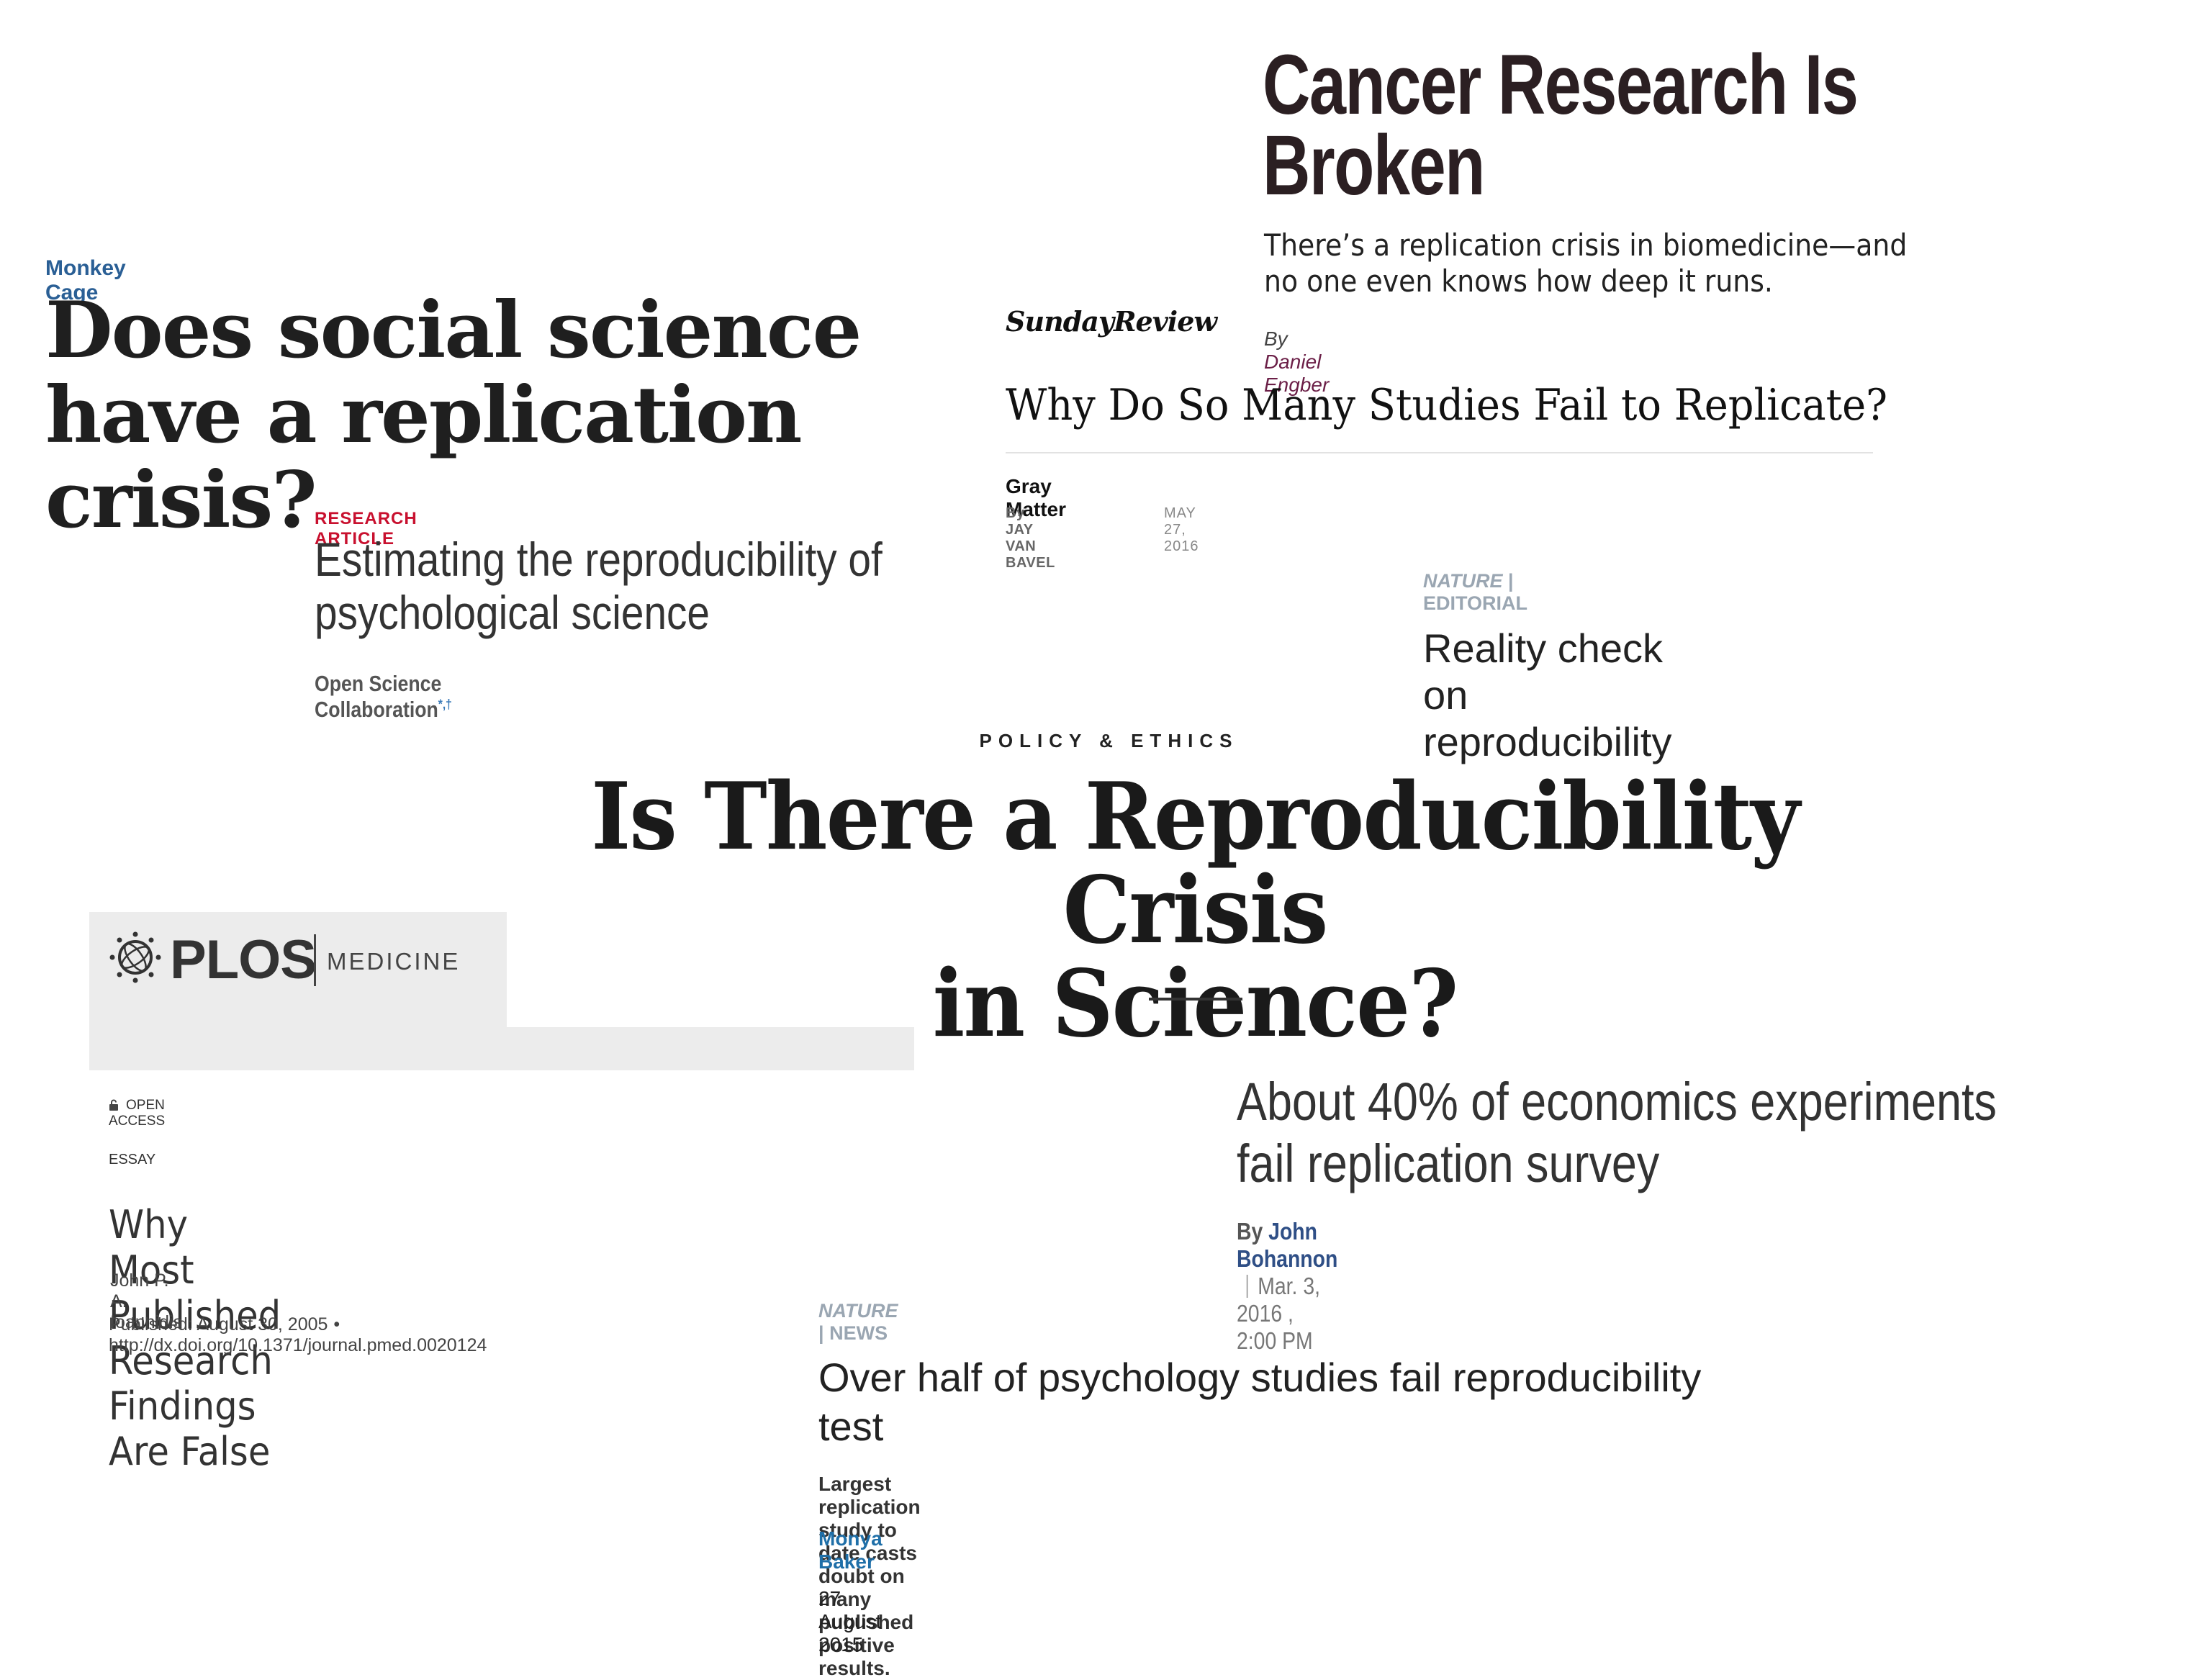 The image size is (2189, 1680). I want to click on plos-logo-wordmark: PLOS, so click(243, 959).